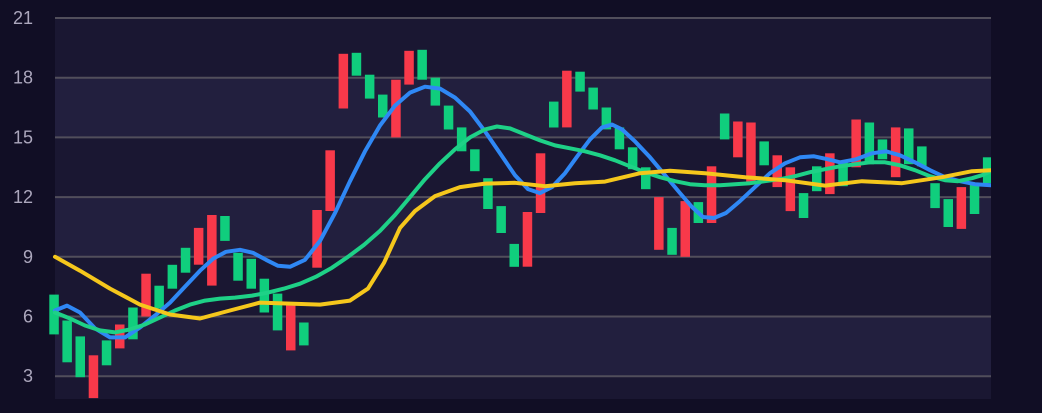 The image size is (1042, 413). What do you see at coordinates (28, 317) in the screenshot?
I see `y-axis-label: 6` at bounding box center [28, 317].